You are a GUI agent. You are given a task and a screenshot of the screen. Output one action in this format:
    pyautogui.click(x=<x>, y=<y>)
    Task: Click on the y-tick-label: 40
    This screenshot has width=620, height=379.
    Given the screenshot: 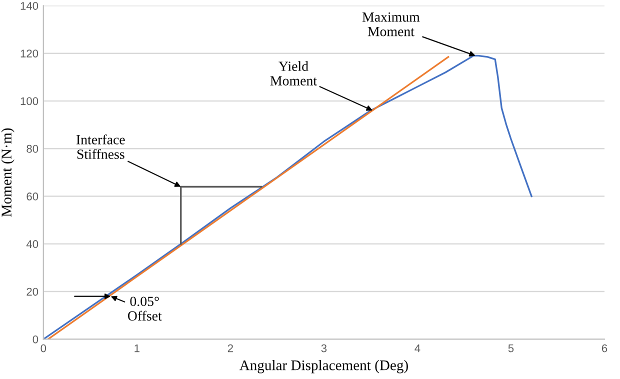 What is the action you would take?
    pyautogui.click(x=32, y=244)
    